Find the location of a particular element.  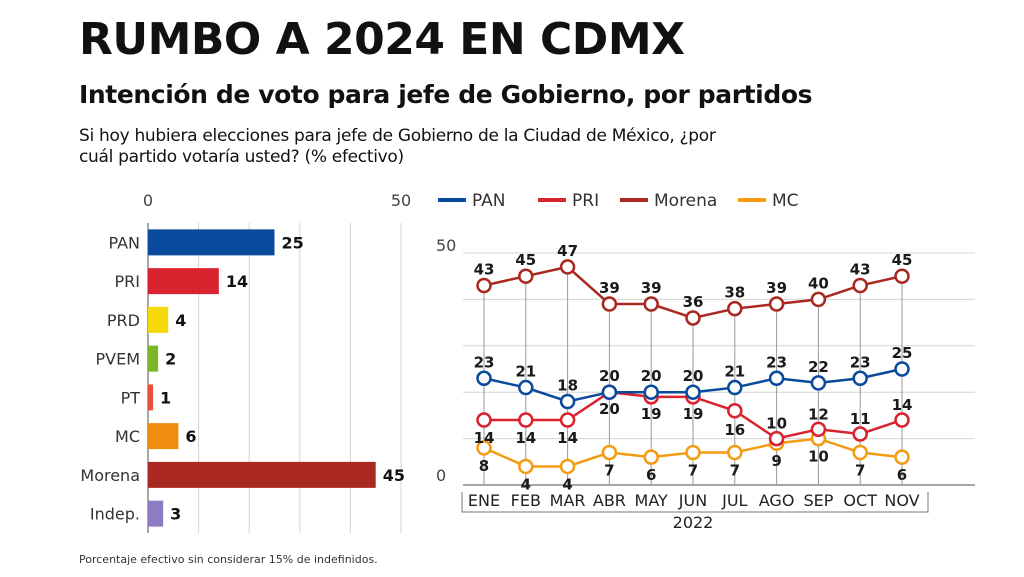

bar-category-label: Indep. is located at coordinates (115, 514).